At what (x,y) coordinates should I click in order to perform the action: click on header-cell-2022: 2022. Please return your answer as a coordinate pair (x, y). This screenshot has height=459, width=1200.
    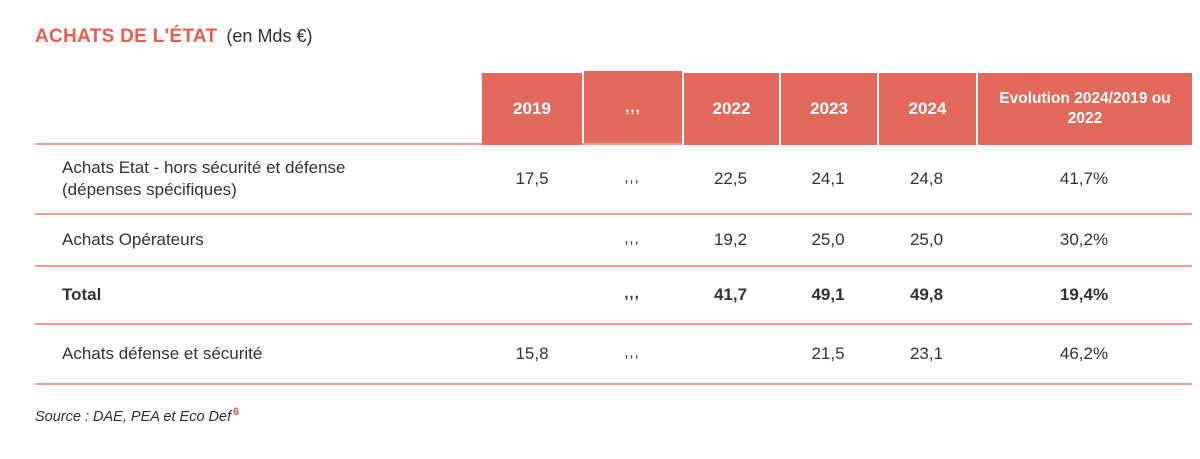
    Looking at the image, I should click on (730, 109).